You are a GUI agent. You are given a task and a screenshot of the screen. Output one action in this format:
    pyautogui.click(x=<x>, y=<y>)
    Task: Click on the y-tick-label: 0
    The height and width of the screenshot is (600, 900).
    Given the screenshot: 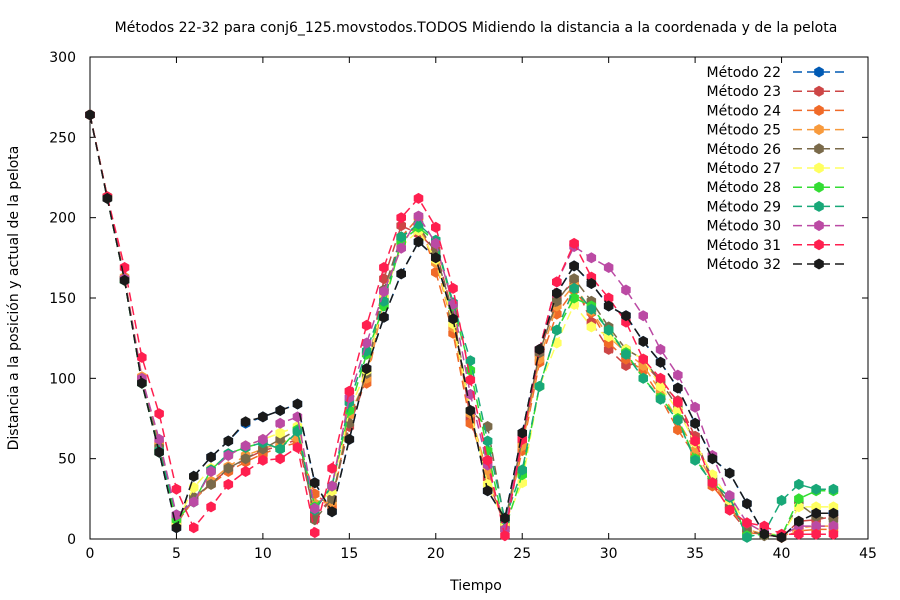 What is the action you would take?
    pyautogui.click(x=71, y=540)
    